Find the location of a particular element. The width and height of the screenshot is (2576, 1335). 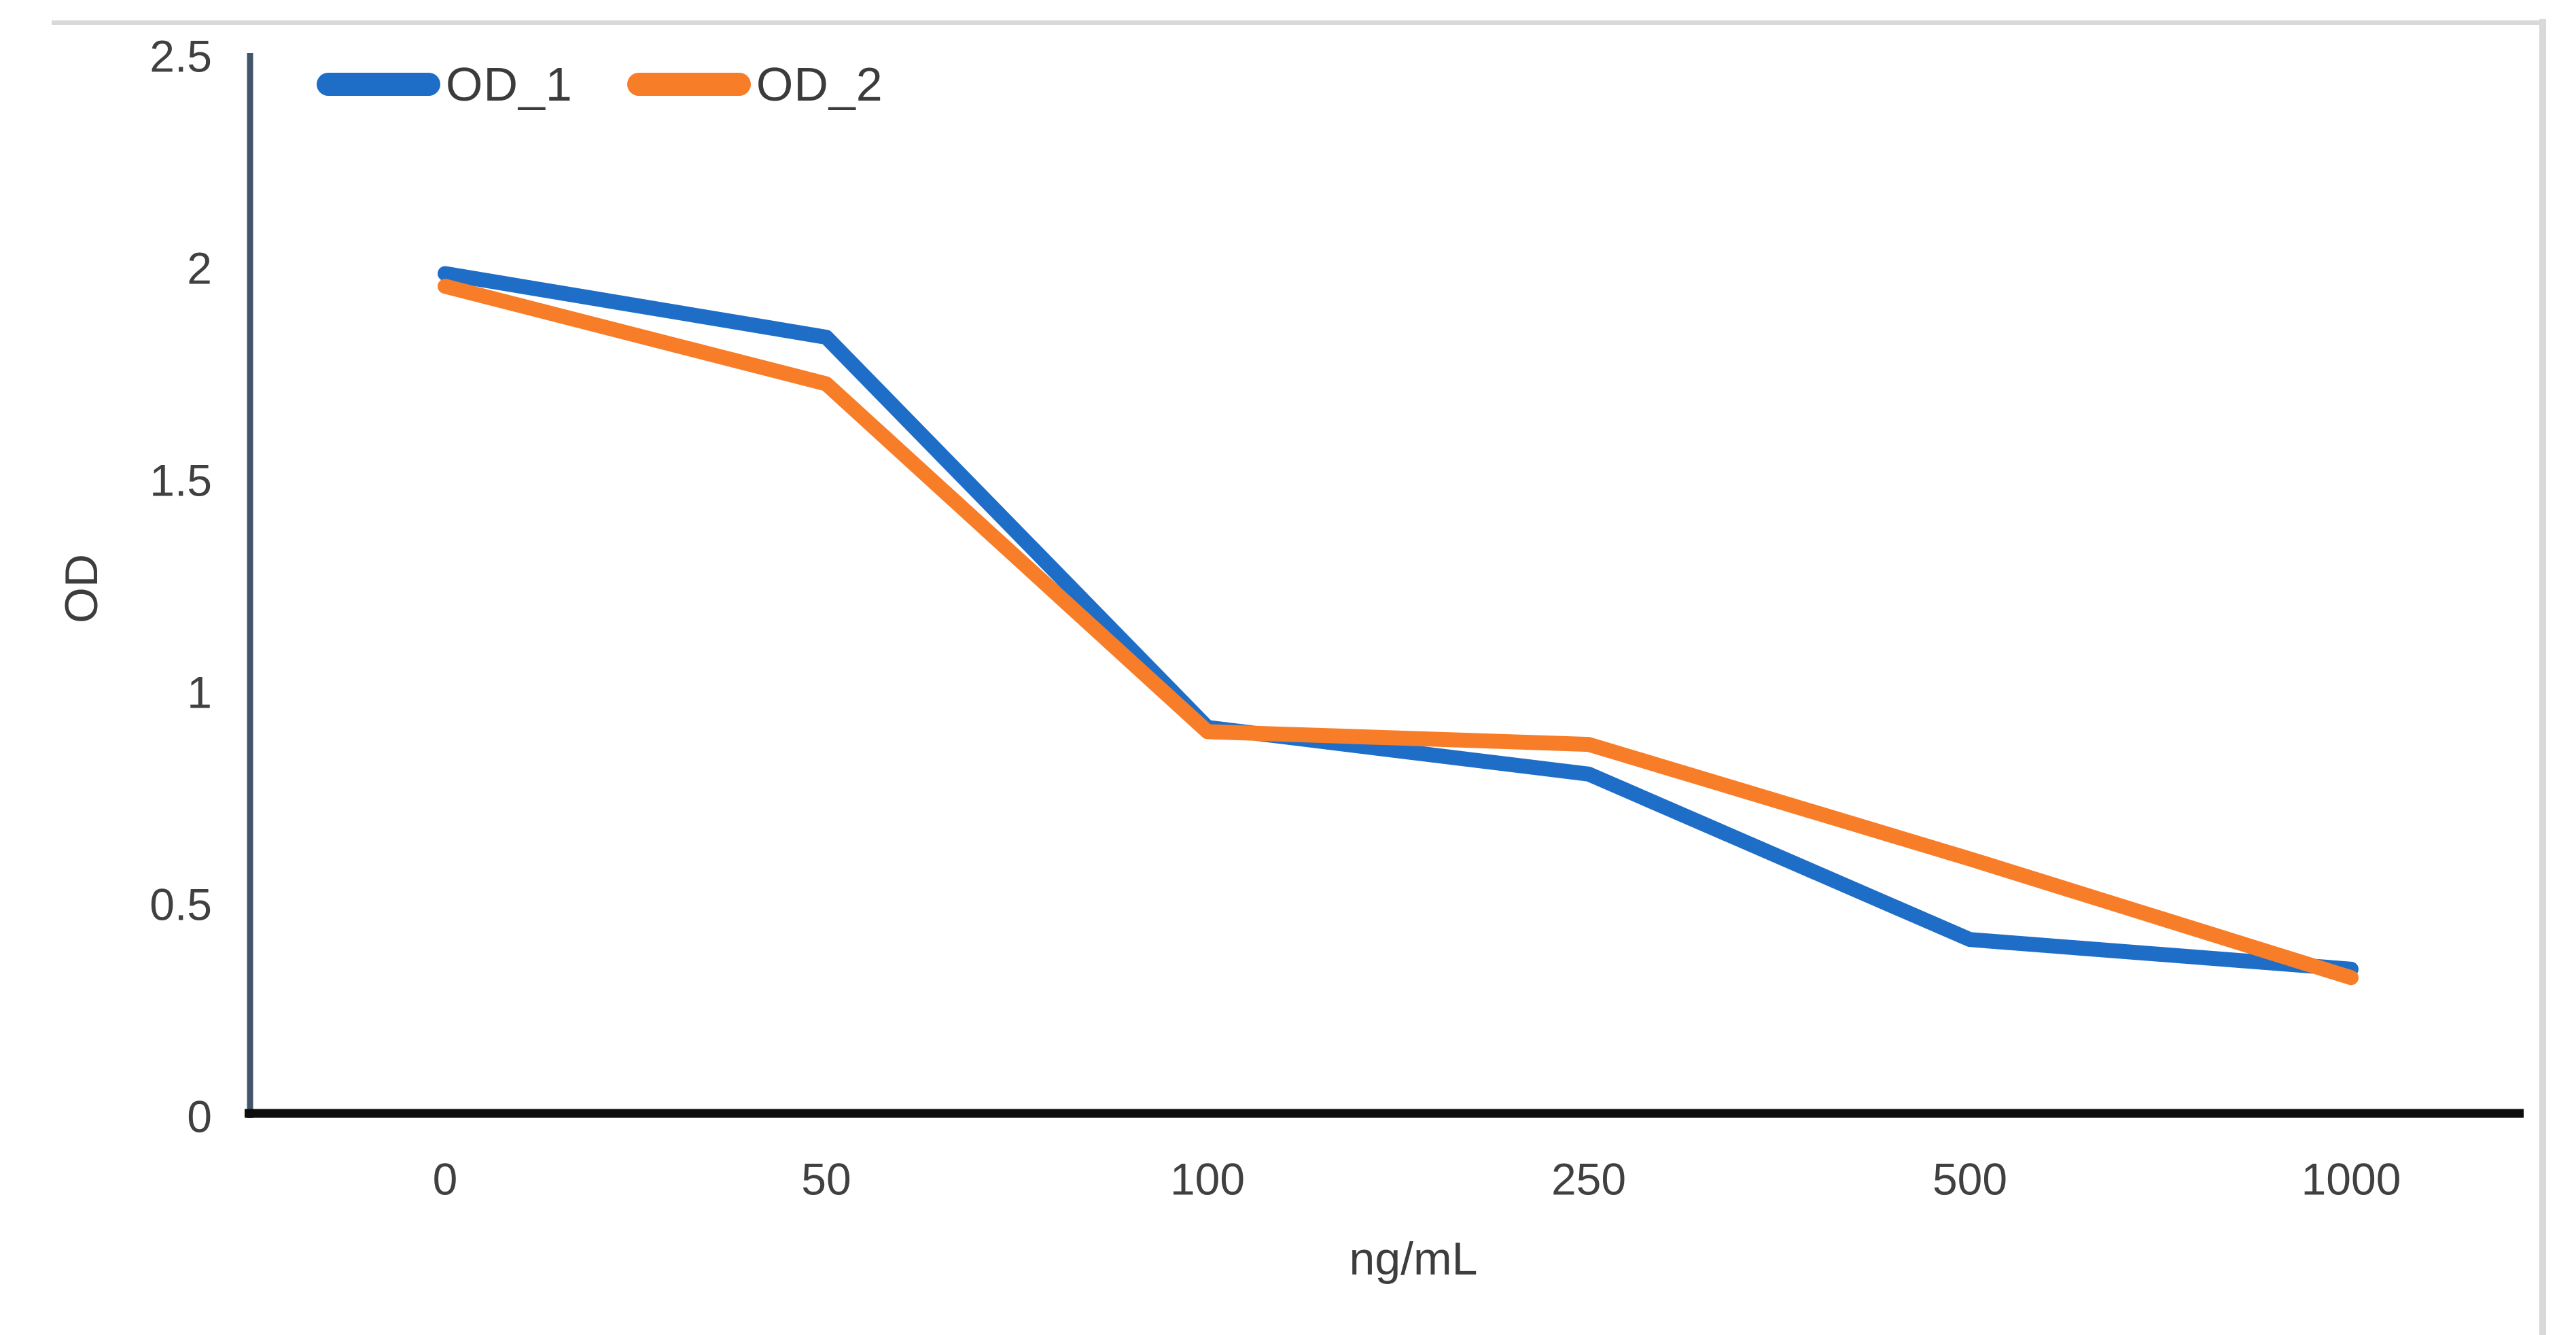

y-tick-label: 1.5 is located at coordinates (180, 480).